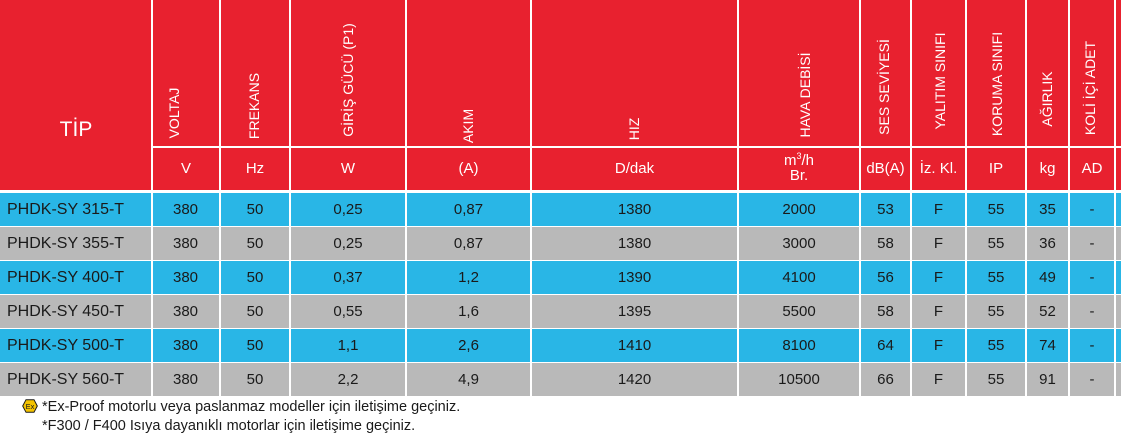 Image resolution: width=1121 pixels, height=437 pixels. What do you see at coordinates (799, 175) in the screenshot?
I see `unit-hava-debisi-br: Br.` at bounding box center [799, 175].